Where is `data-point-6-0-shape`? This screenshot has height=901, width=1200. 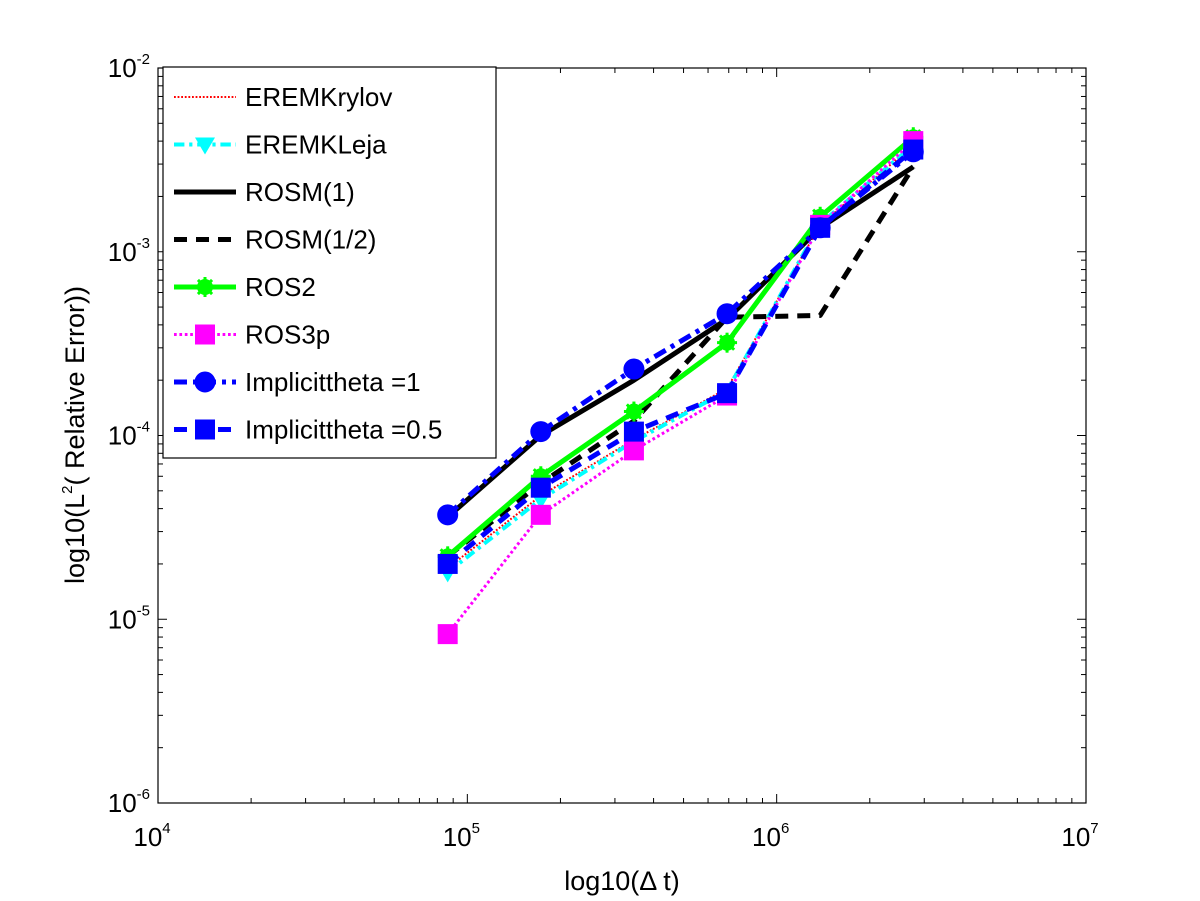 data-point-6-0-shape is located at coordinates (448, 515).